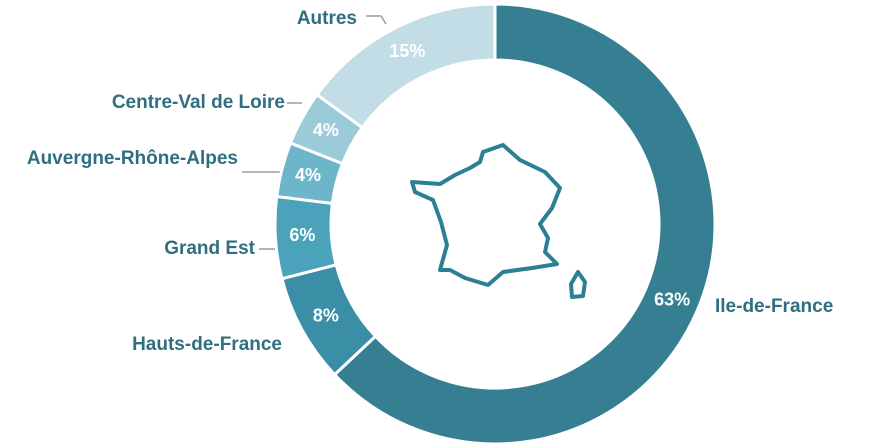 This screenshot has width=882, height=446. I want to click on france-icon, so click(498, 221).